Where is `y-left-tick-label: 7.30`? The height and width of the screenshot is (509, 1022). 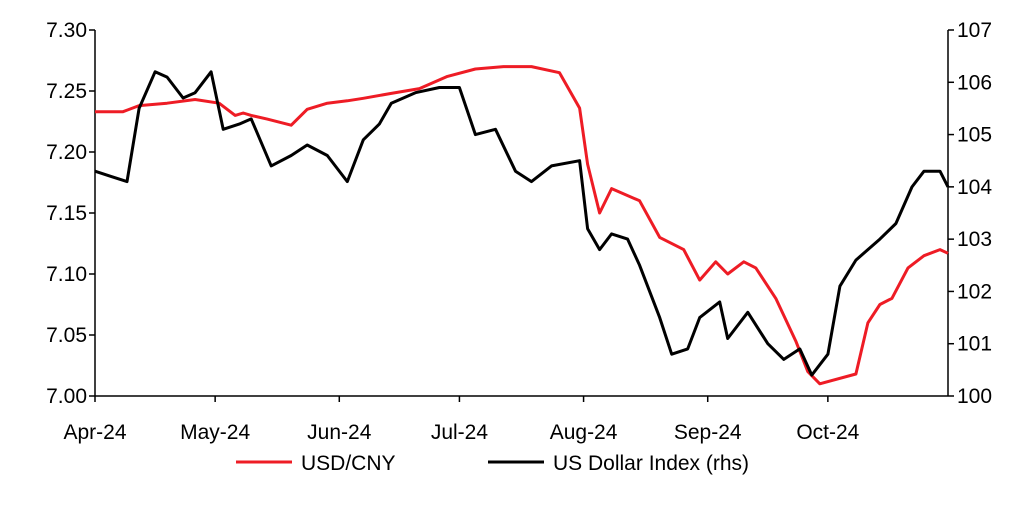
y-left-tick-label: 7.30 is located at coordinates (66, 30).